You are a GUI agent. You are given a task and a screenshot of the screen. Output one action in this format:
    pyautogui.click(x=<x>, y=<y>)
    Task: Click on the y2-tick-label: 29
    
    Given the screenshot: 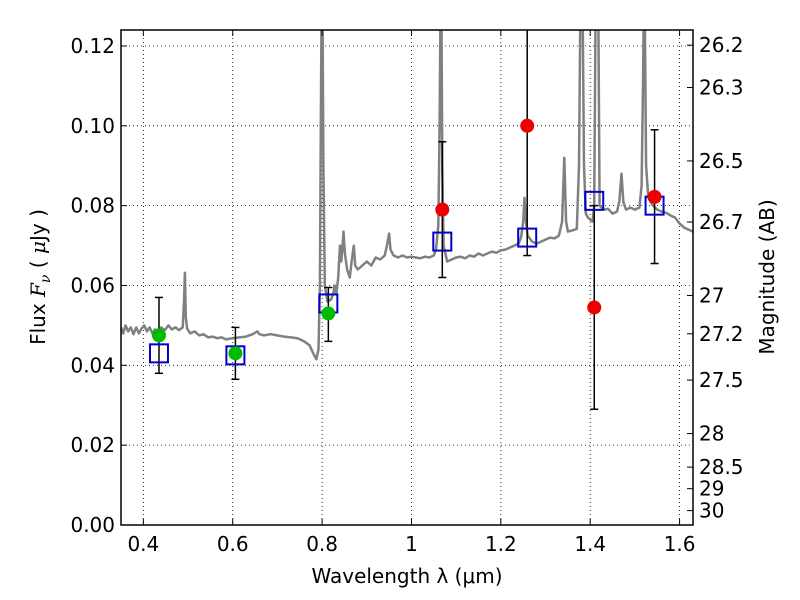 What is the action you would take?
    pyautogui.click(x=711, y=489)
    